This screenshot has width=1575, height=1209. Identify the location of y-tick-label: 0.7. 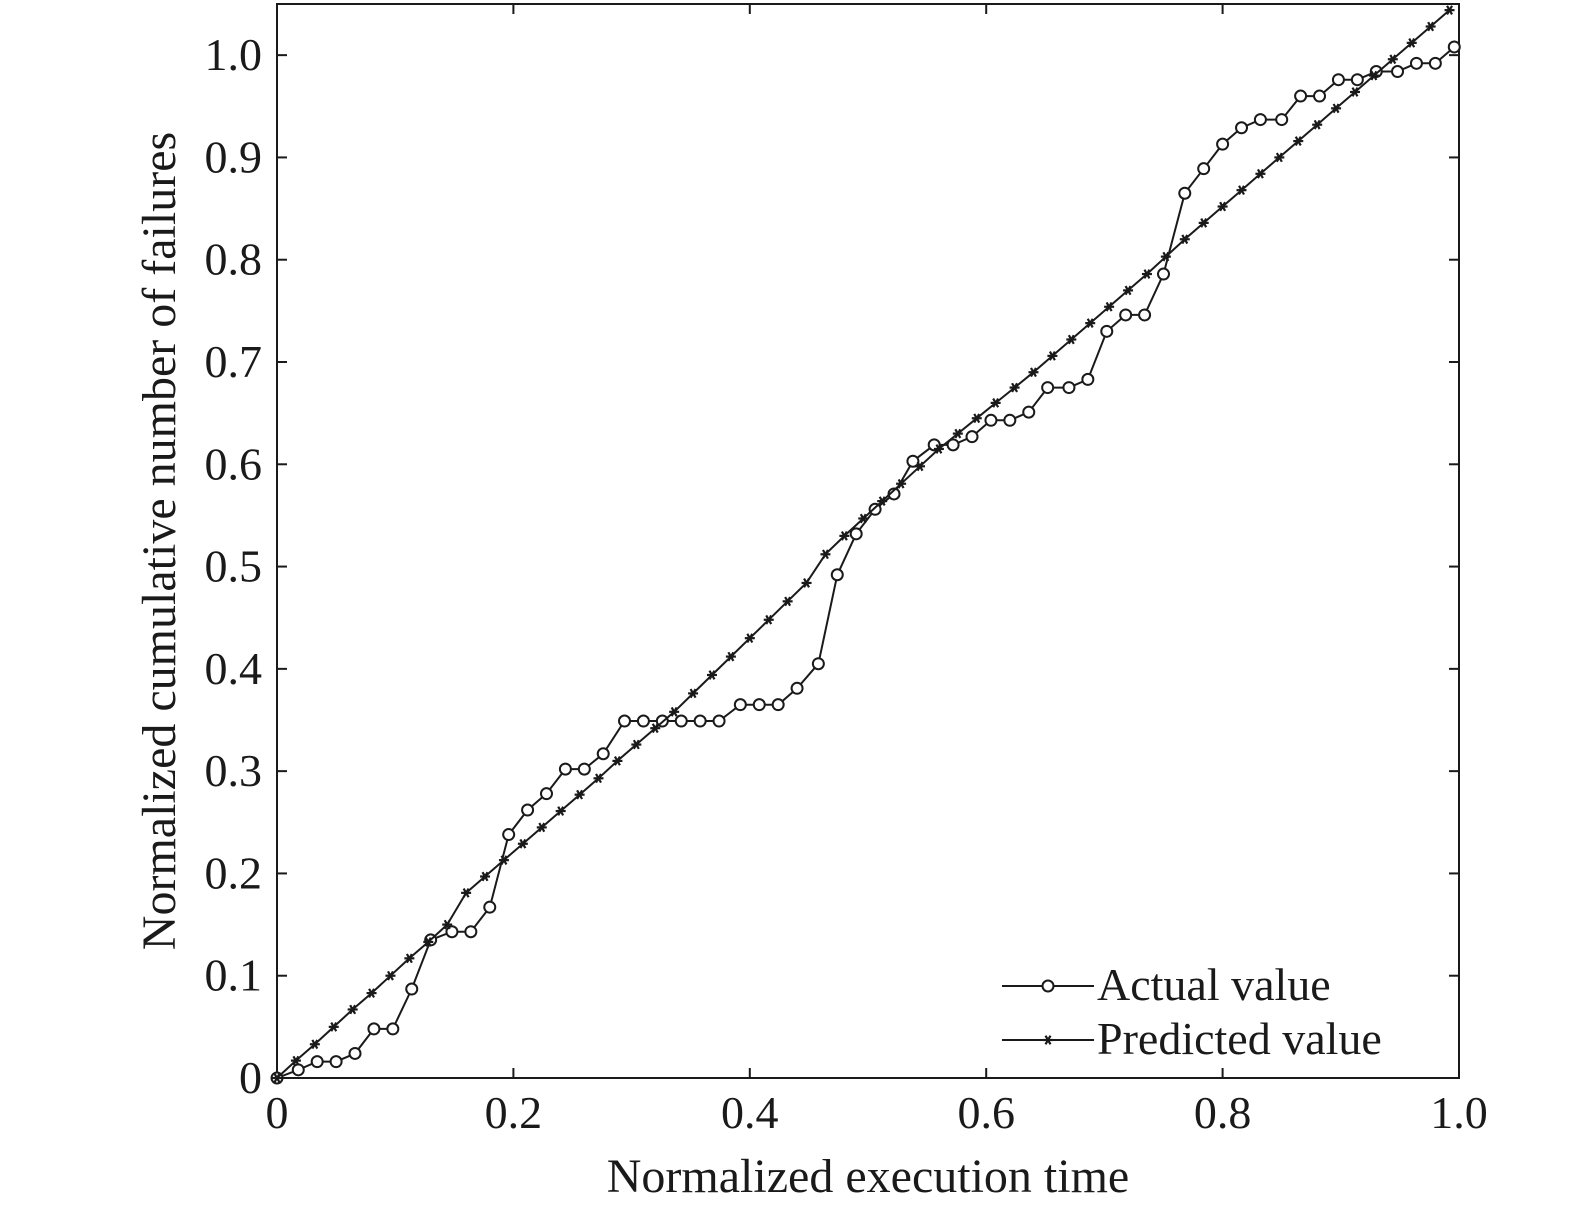
(234, 361).